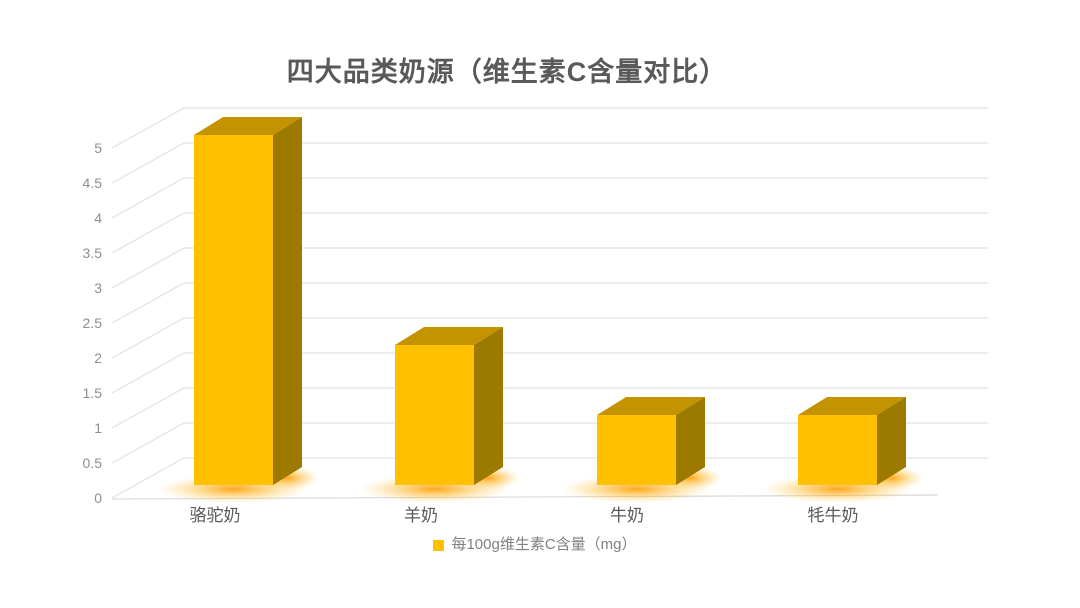 This screenshot has height=608, width=1080. Describe the element at coordinates (549, 373) in the screenshot. I see `gridline-1.5` at that location.